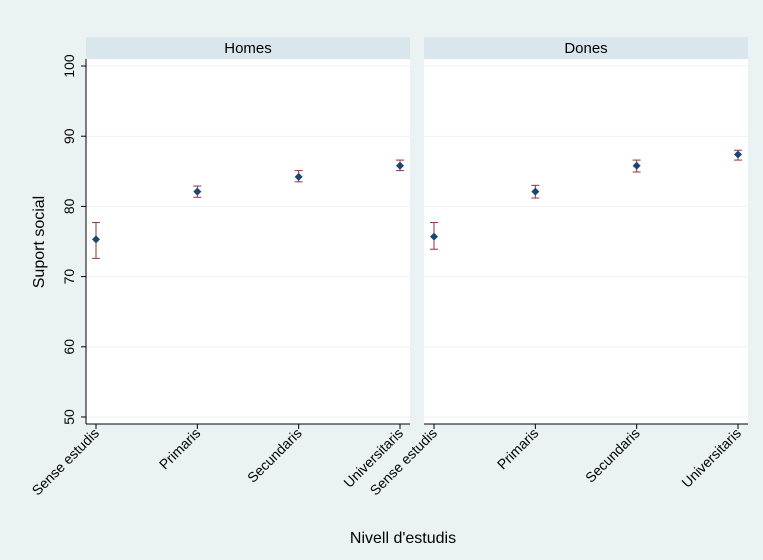 The width and height of the screenshot is (763, 560). Describe the element at coordinates (69, 66) in the screenshot. I see `y-tick-label: 100` at that location.